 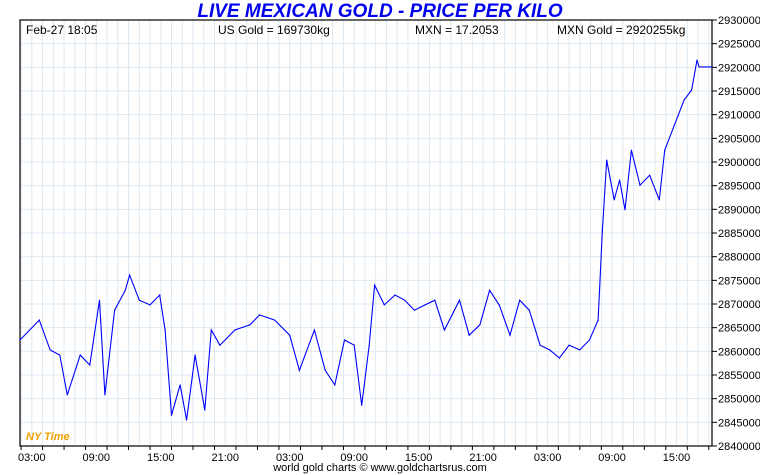 What do you see at coordinates (739, 447) in the screenshot?
I see `y-tick-label: 2840000` at bounding box center [739, 447].